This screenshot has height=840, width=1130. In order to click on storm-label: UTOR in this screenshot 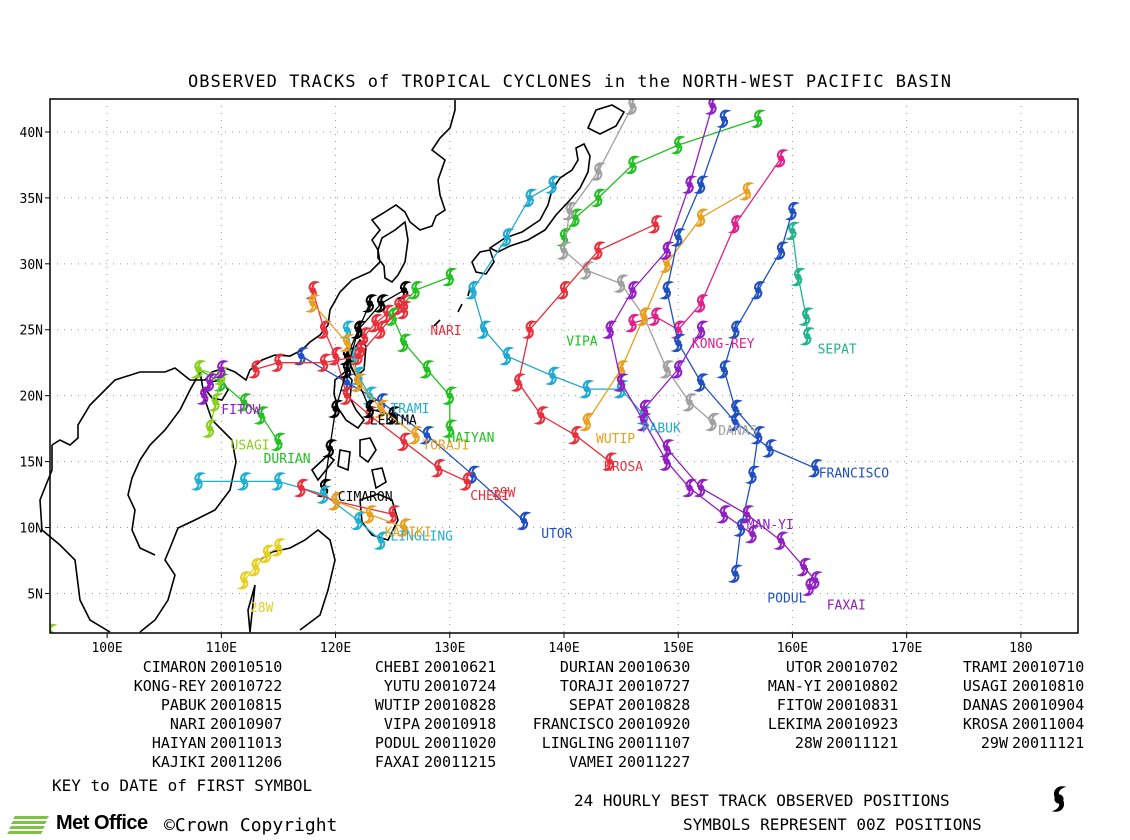, I will do `click(556, 534)`.